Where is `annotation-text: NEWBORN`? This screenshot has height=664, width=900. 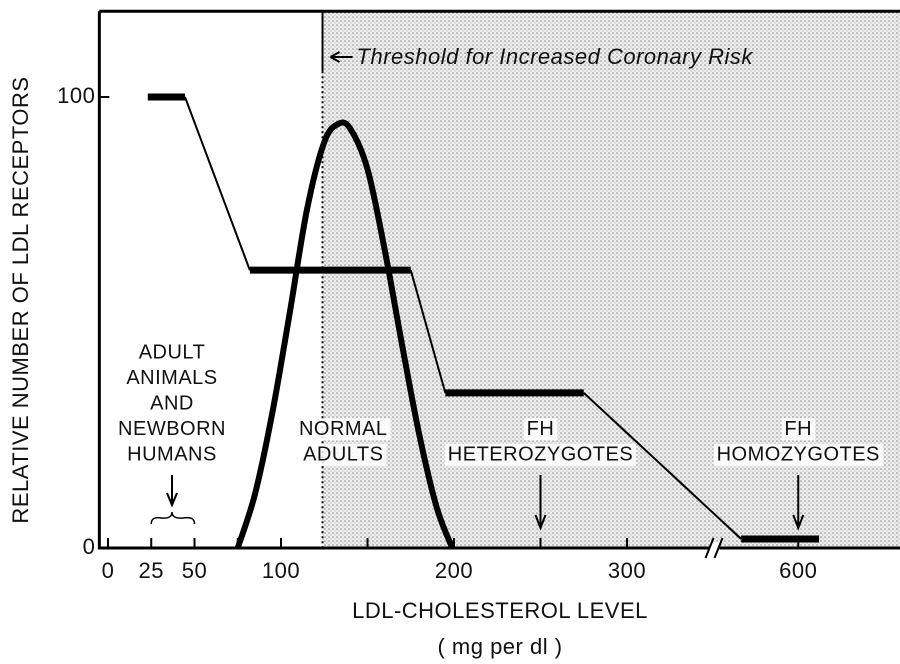 annotation-text: NEWBORN is located at coordinates (172, 429).